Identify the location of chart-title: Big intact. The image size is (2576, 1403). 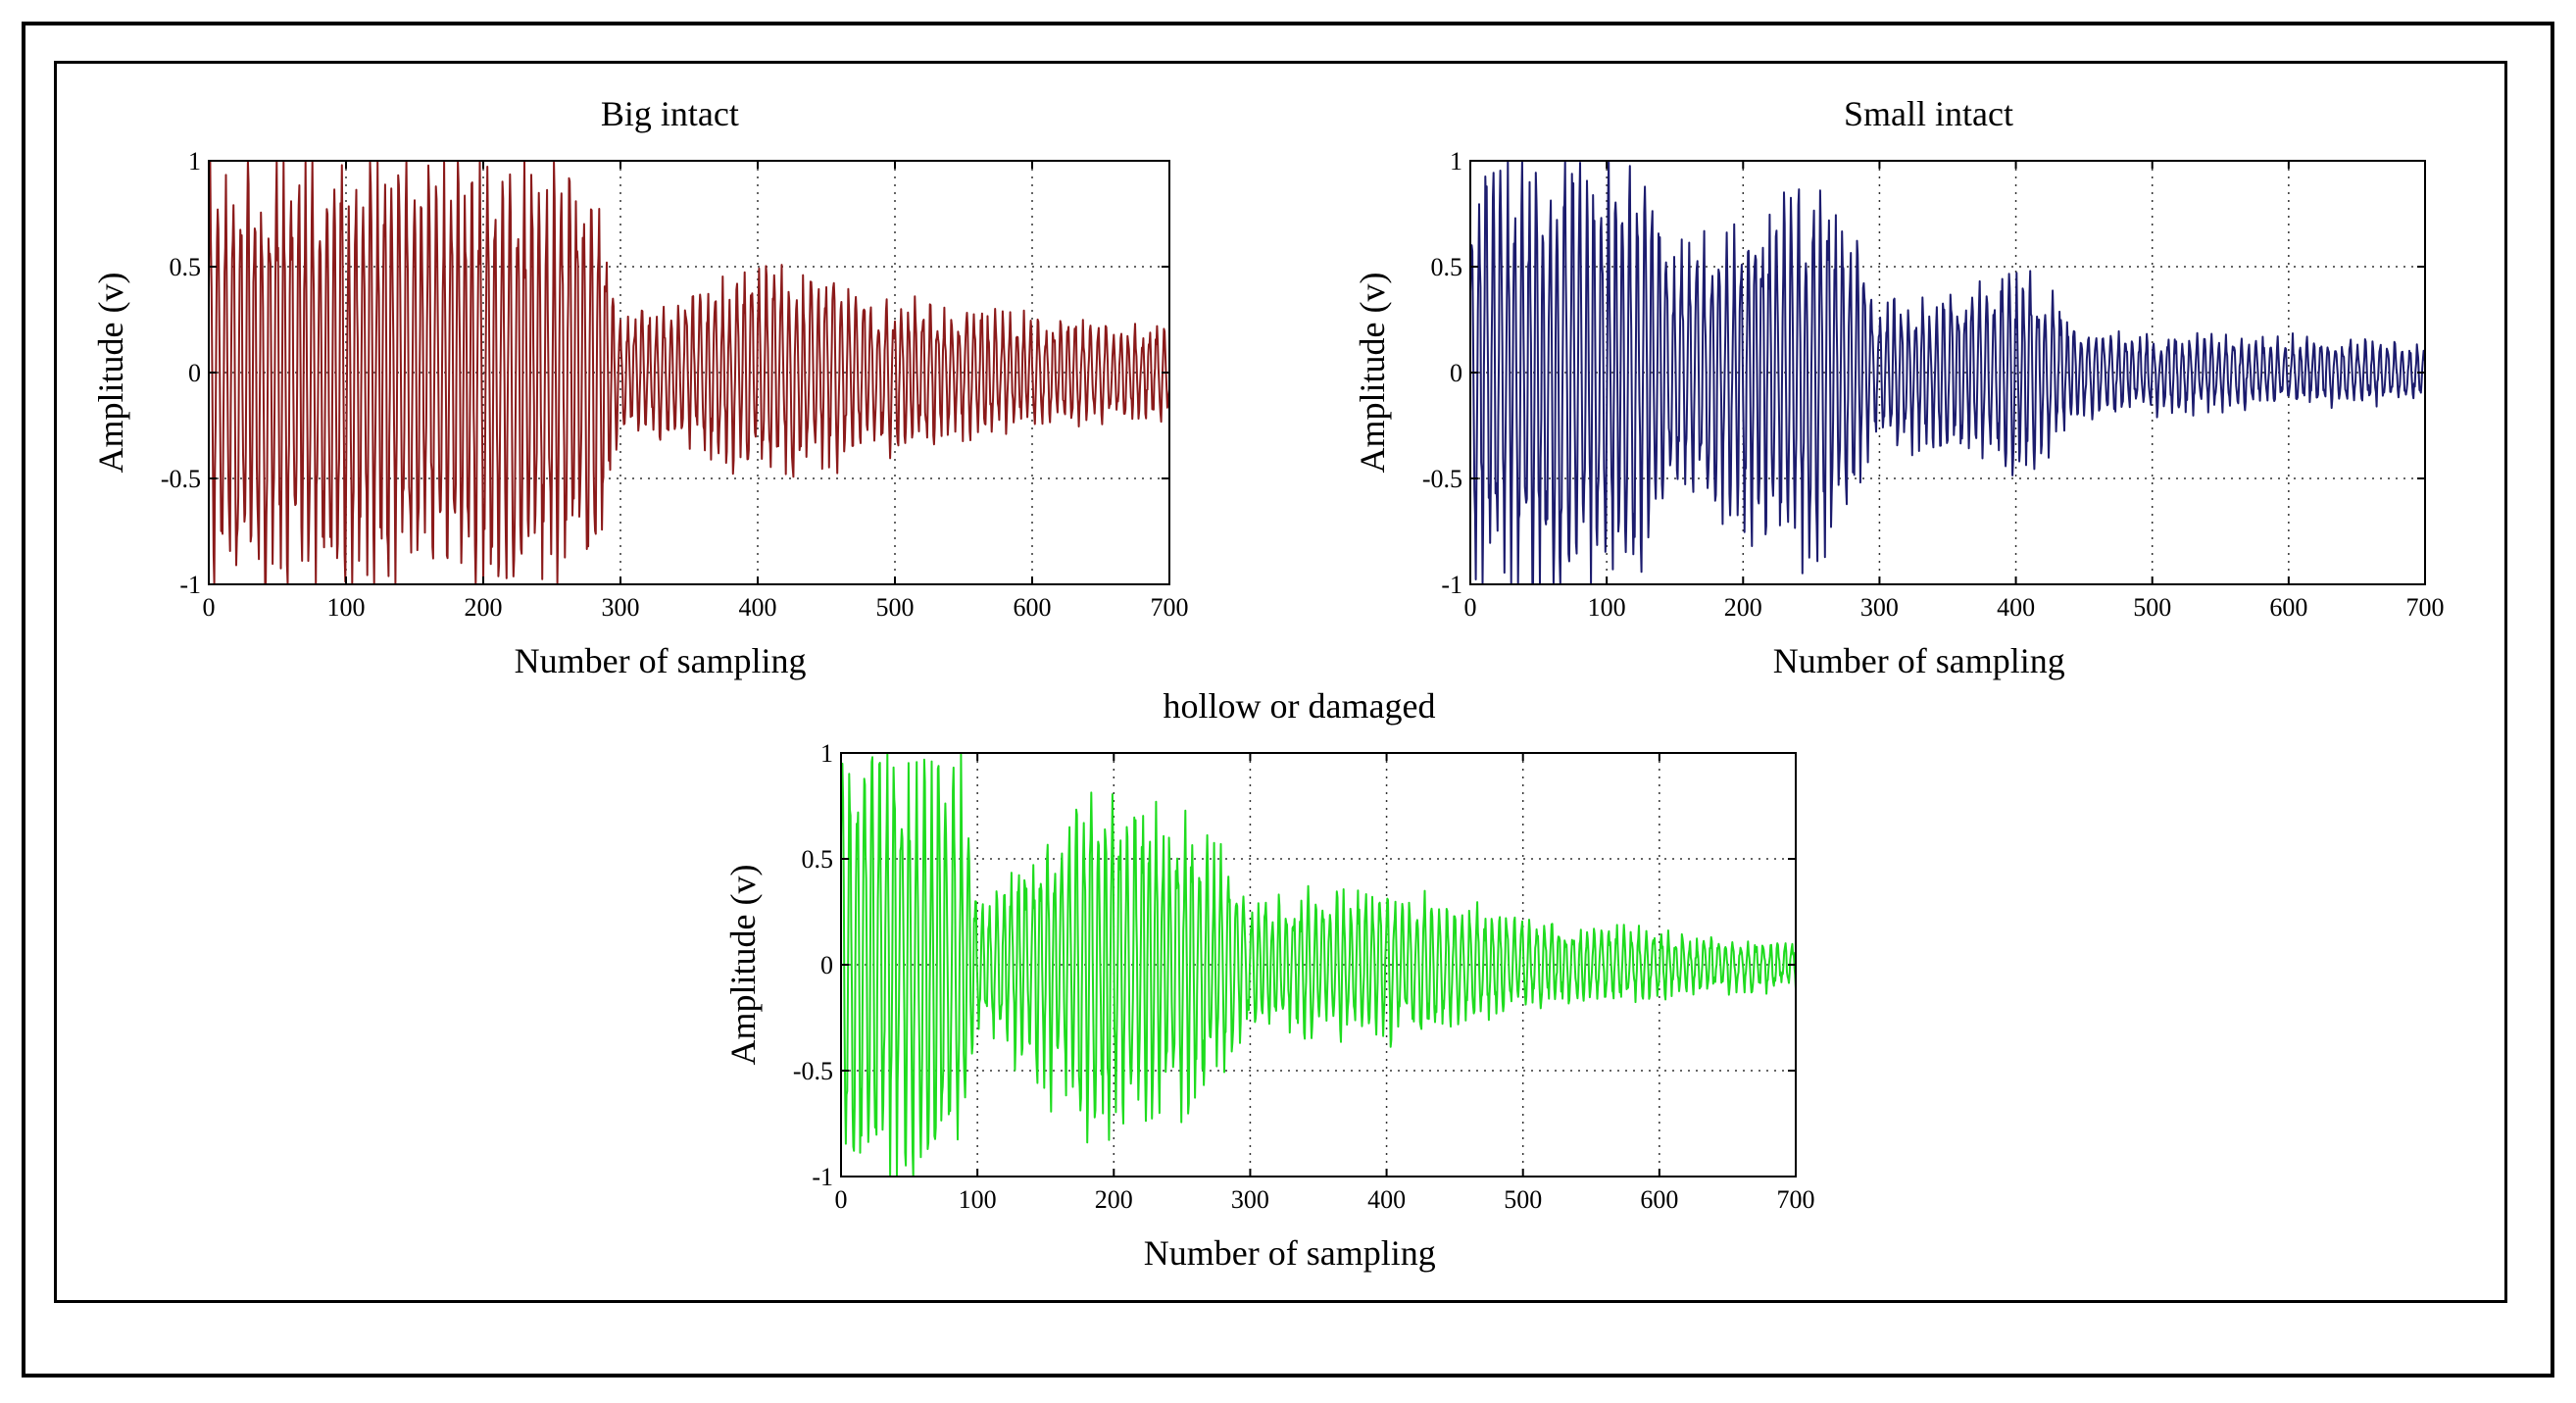
(670, 113).